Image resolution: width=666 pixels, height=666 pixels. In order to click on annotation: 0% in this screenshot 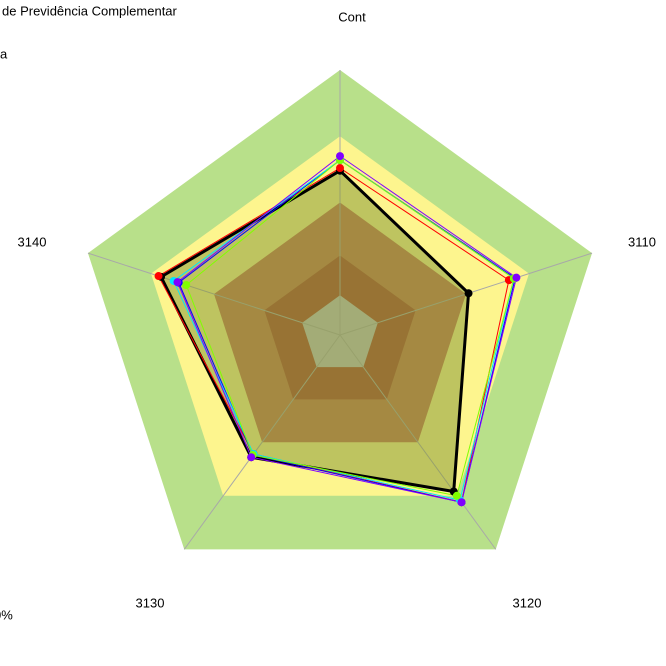, I will do `click(6, 614)`.